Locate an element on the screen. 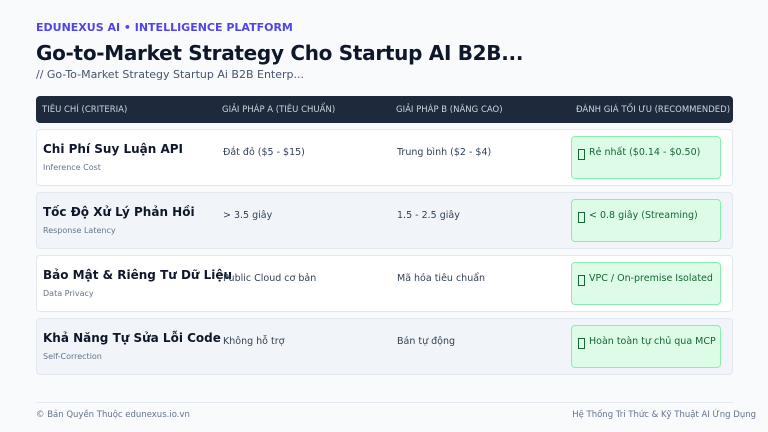  option-b: Mã hóa tiêu chuẩn is located at coordinates (441, 278).